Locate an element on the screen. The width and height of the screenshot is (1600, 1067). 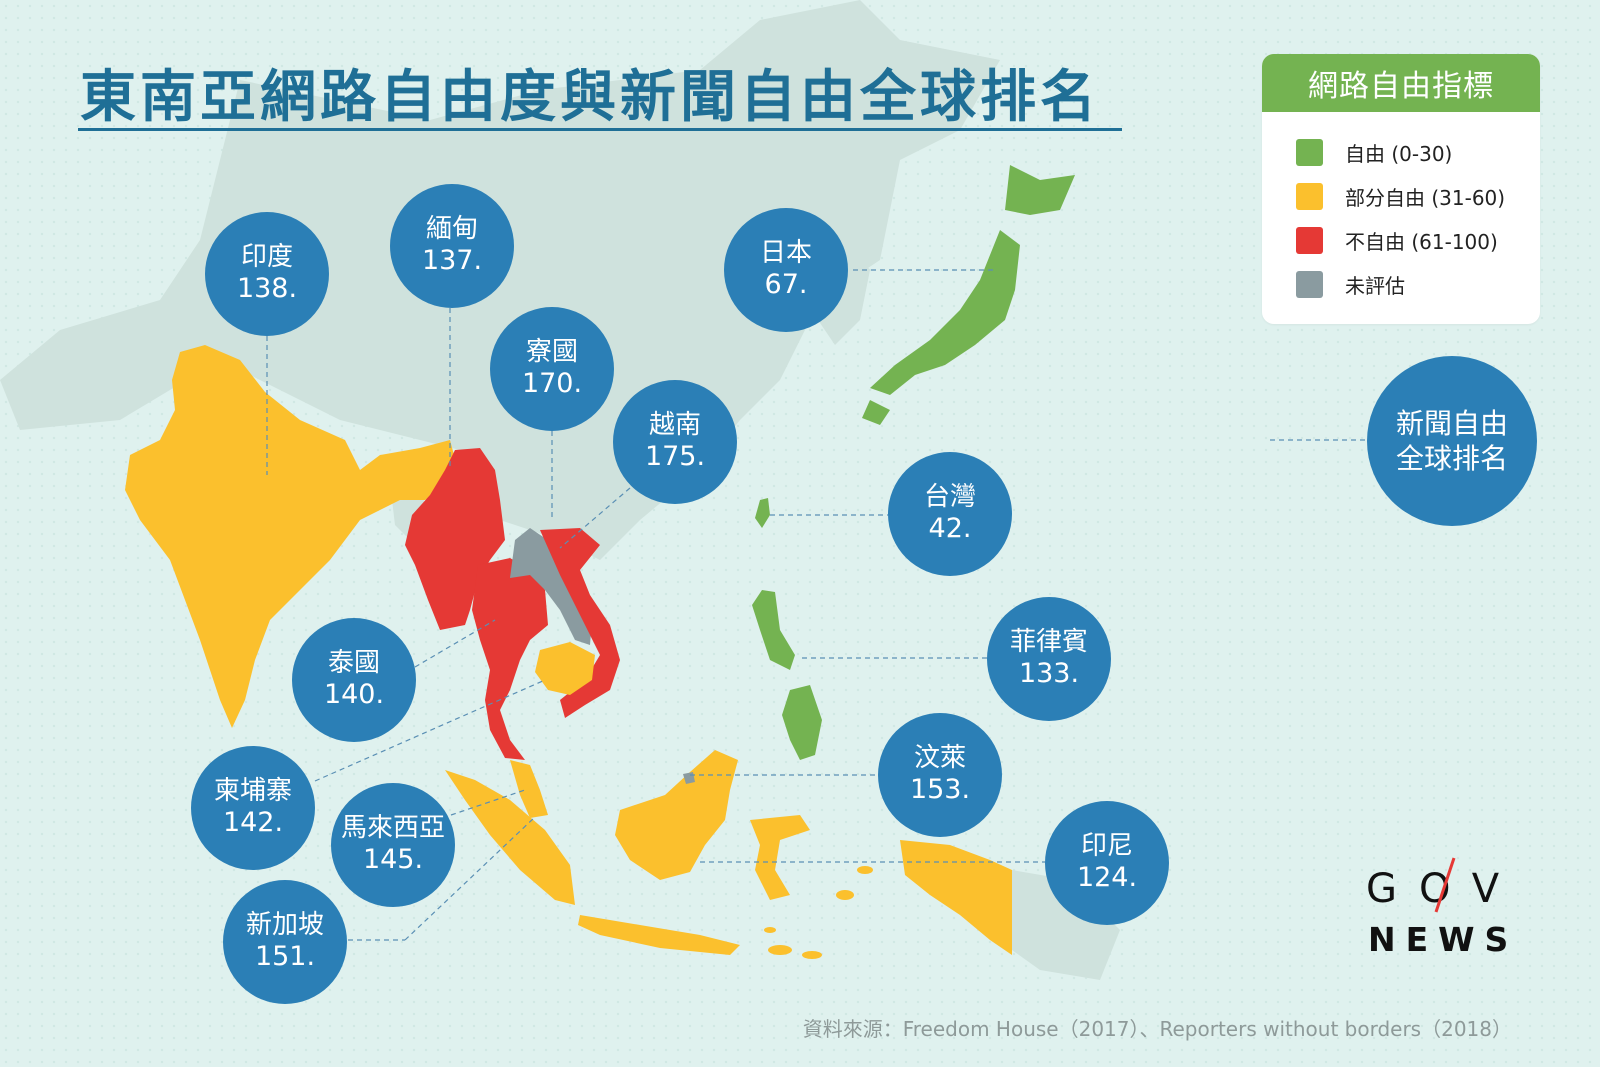
logo-gov-text: GOV is located at coordinates (1443, 889).